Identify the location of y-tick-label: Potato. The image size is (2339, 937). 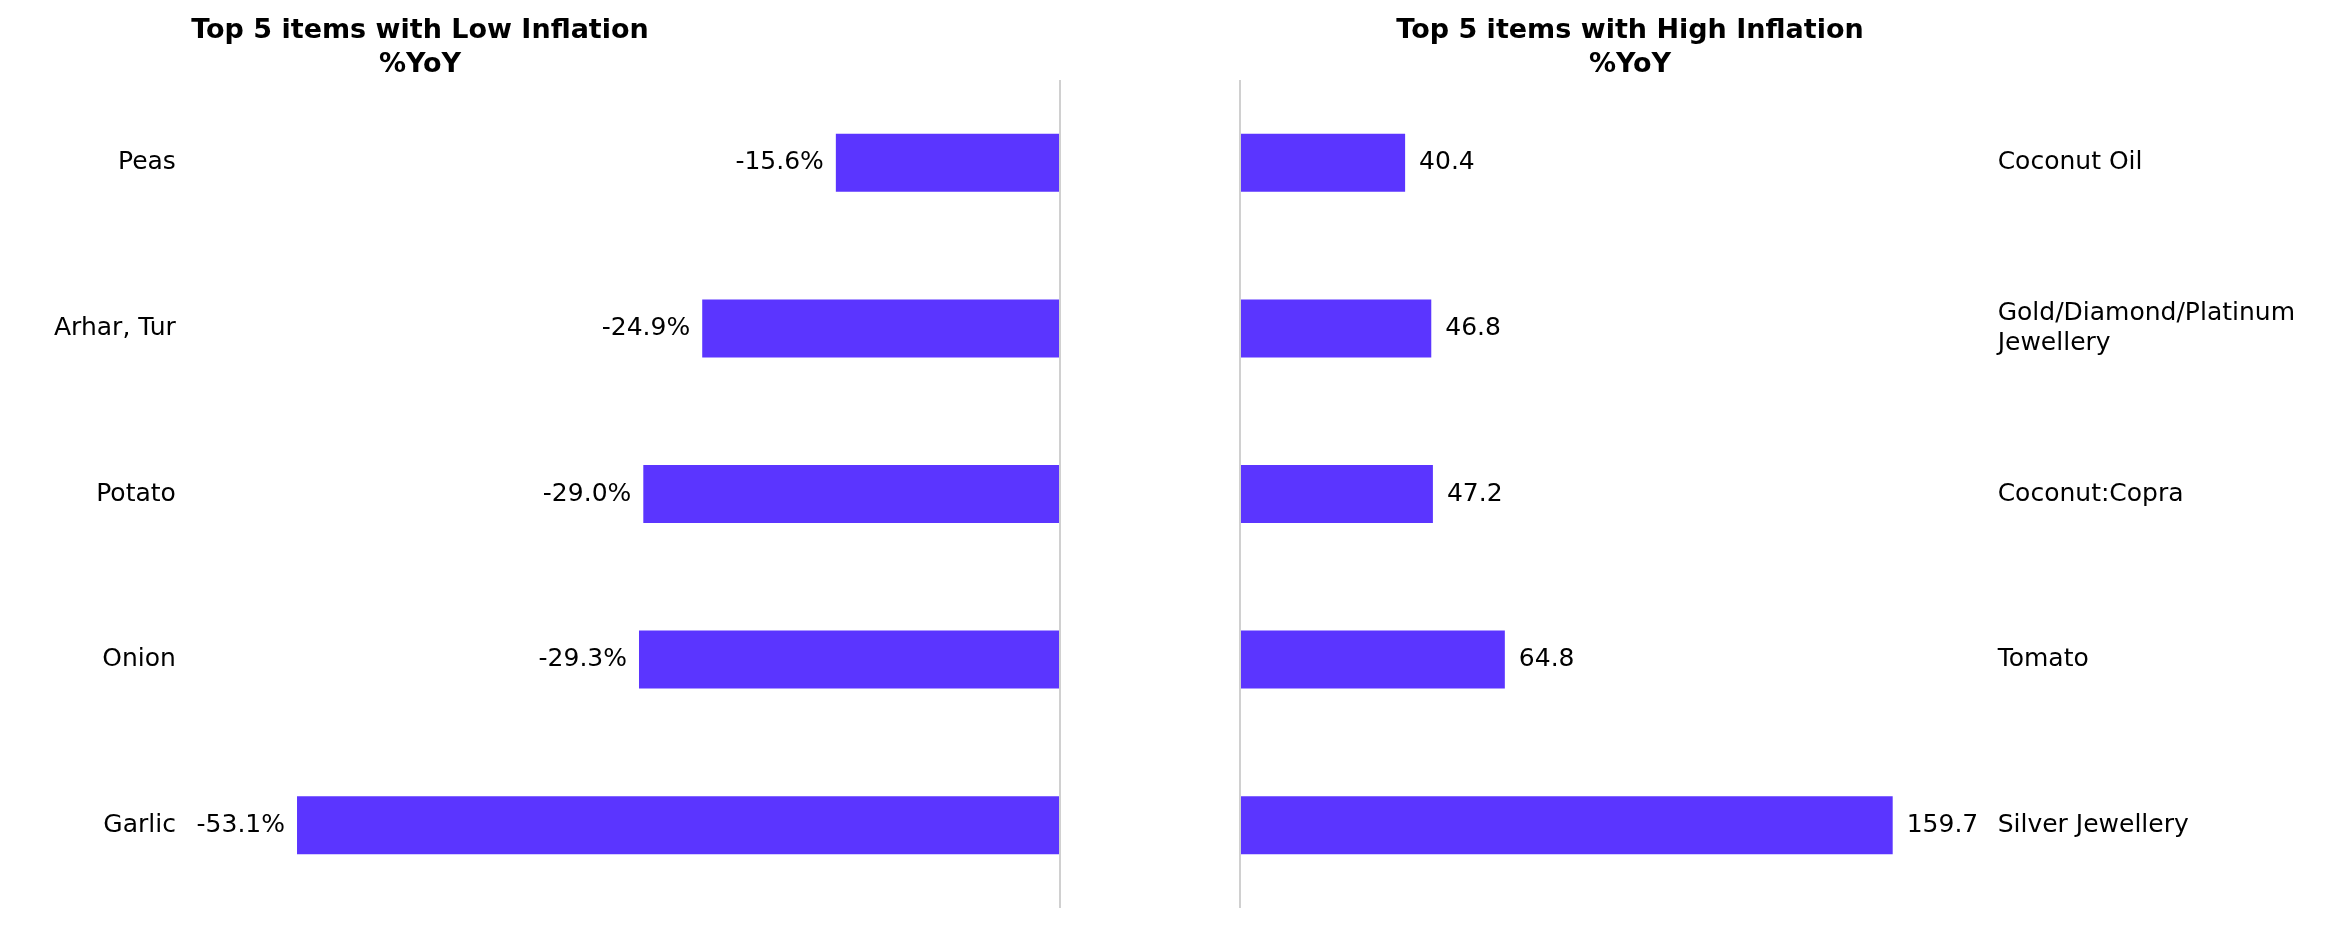
(136, 492).